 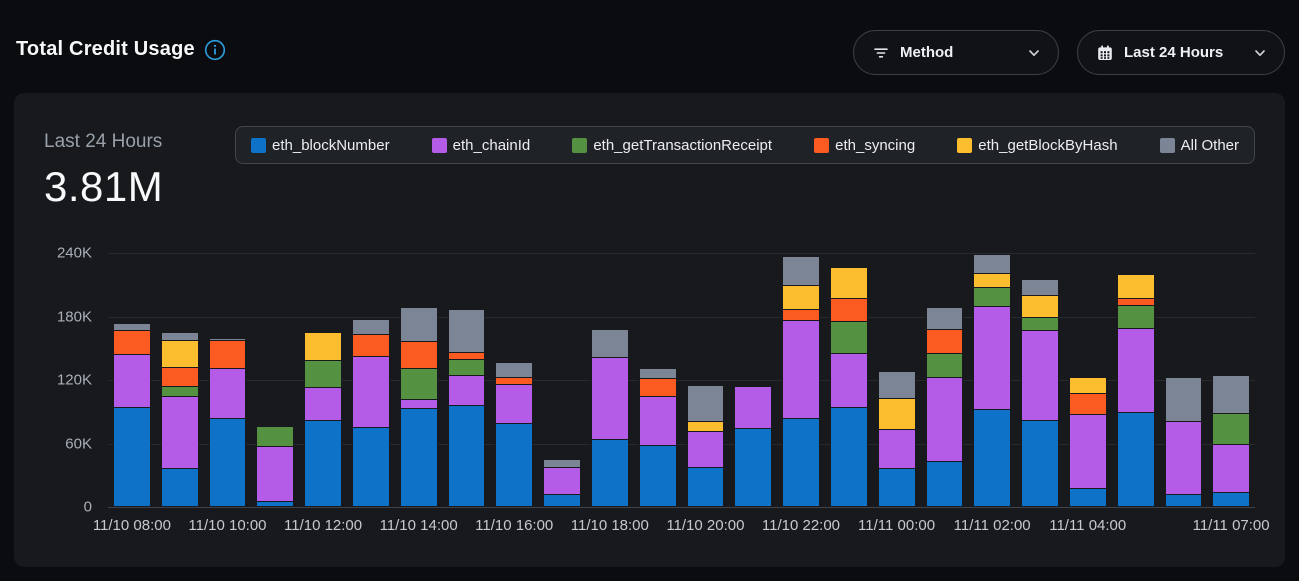 I want to click on time-range-dropdown: Last 24 Hours, so click(x=1181, y=52).